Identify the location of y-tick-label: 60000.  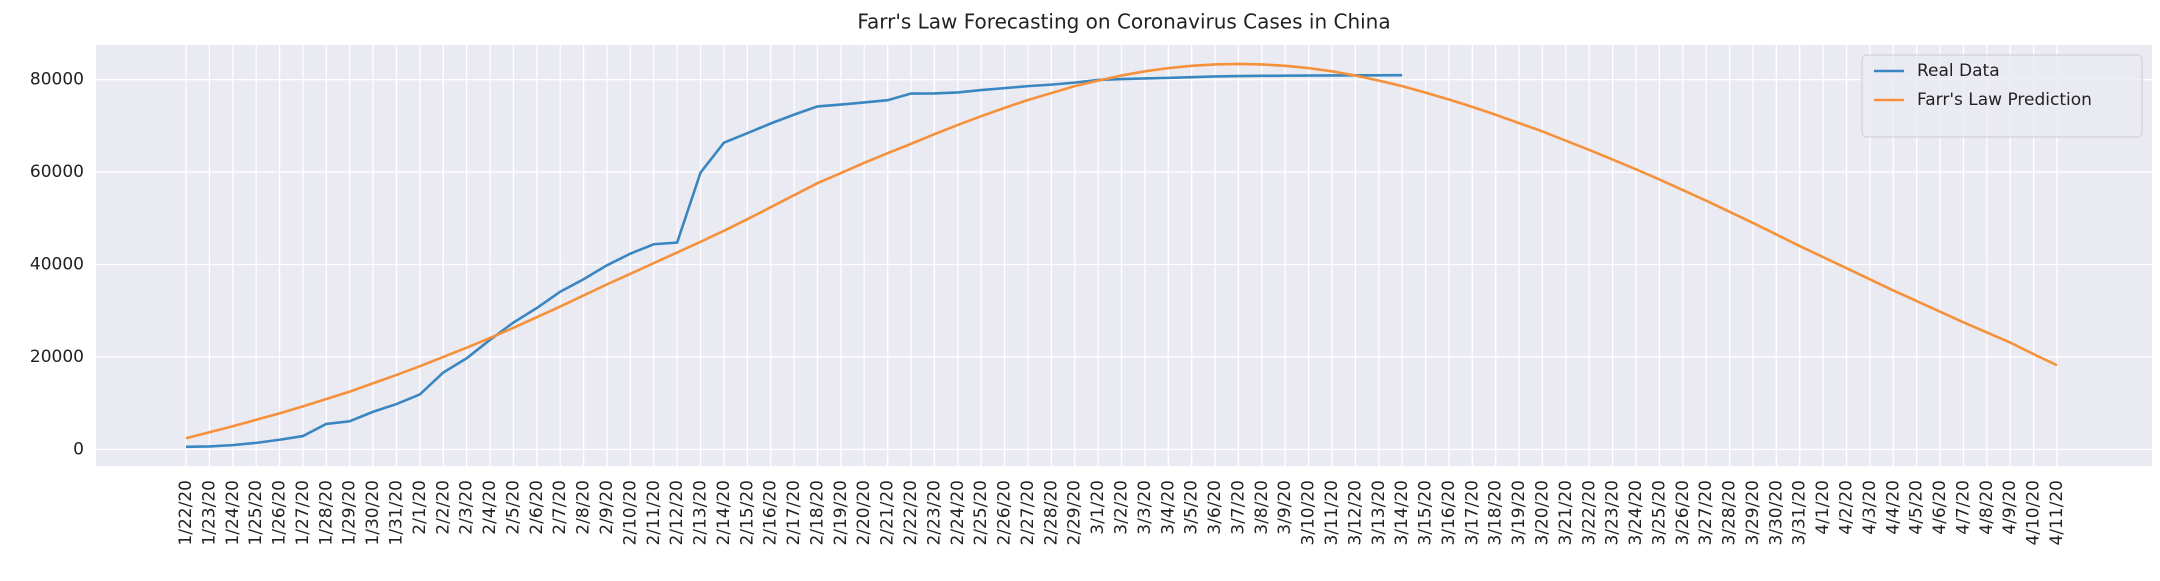
(57, 172).